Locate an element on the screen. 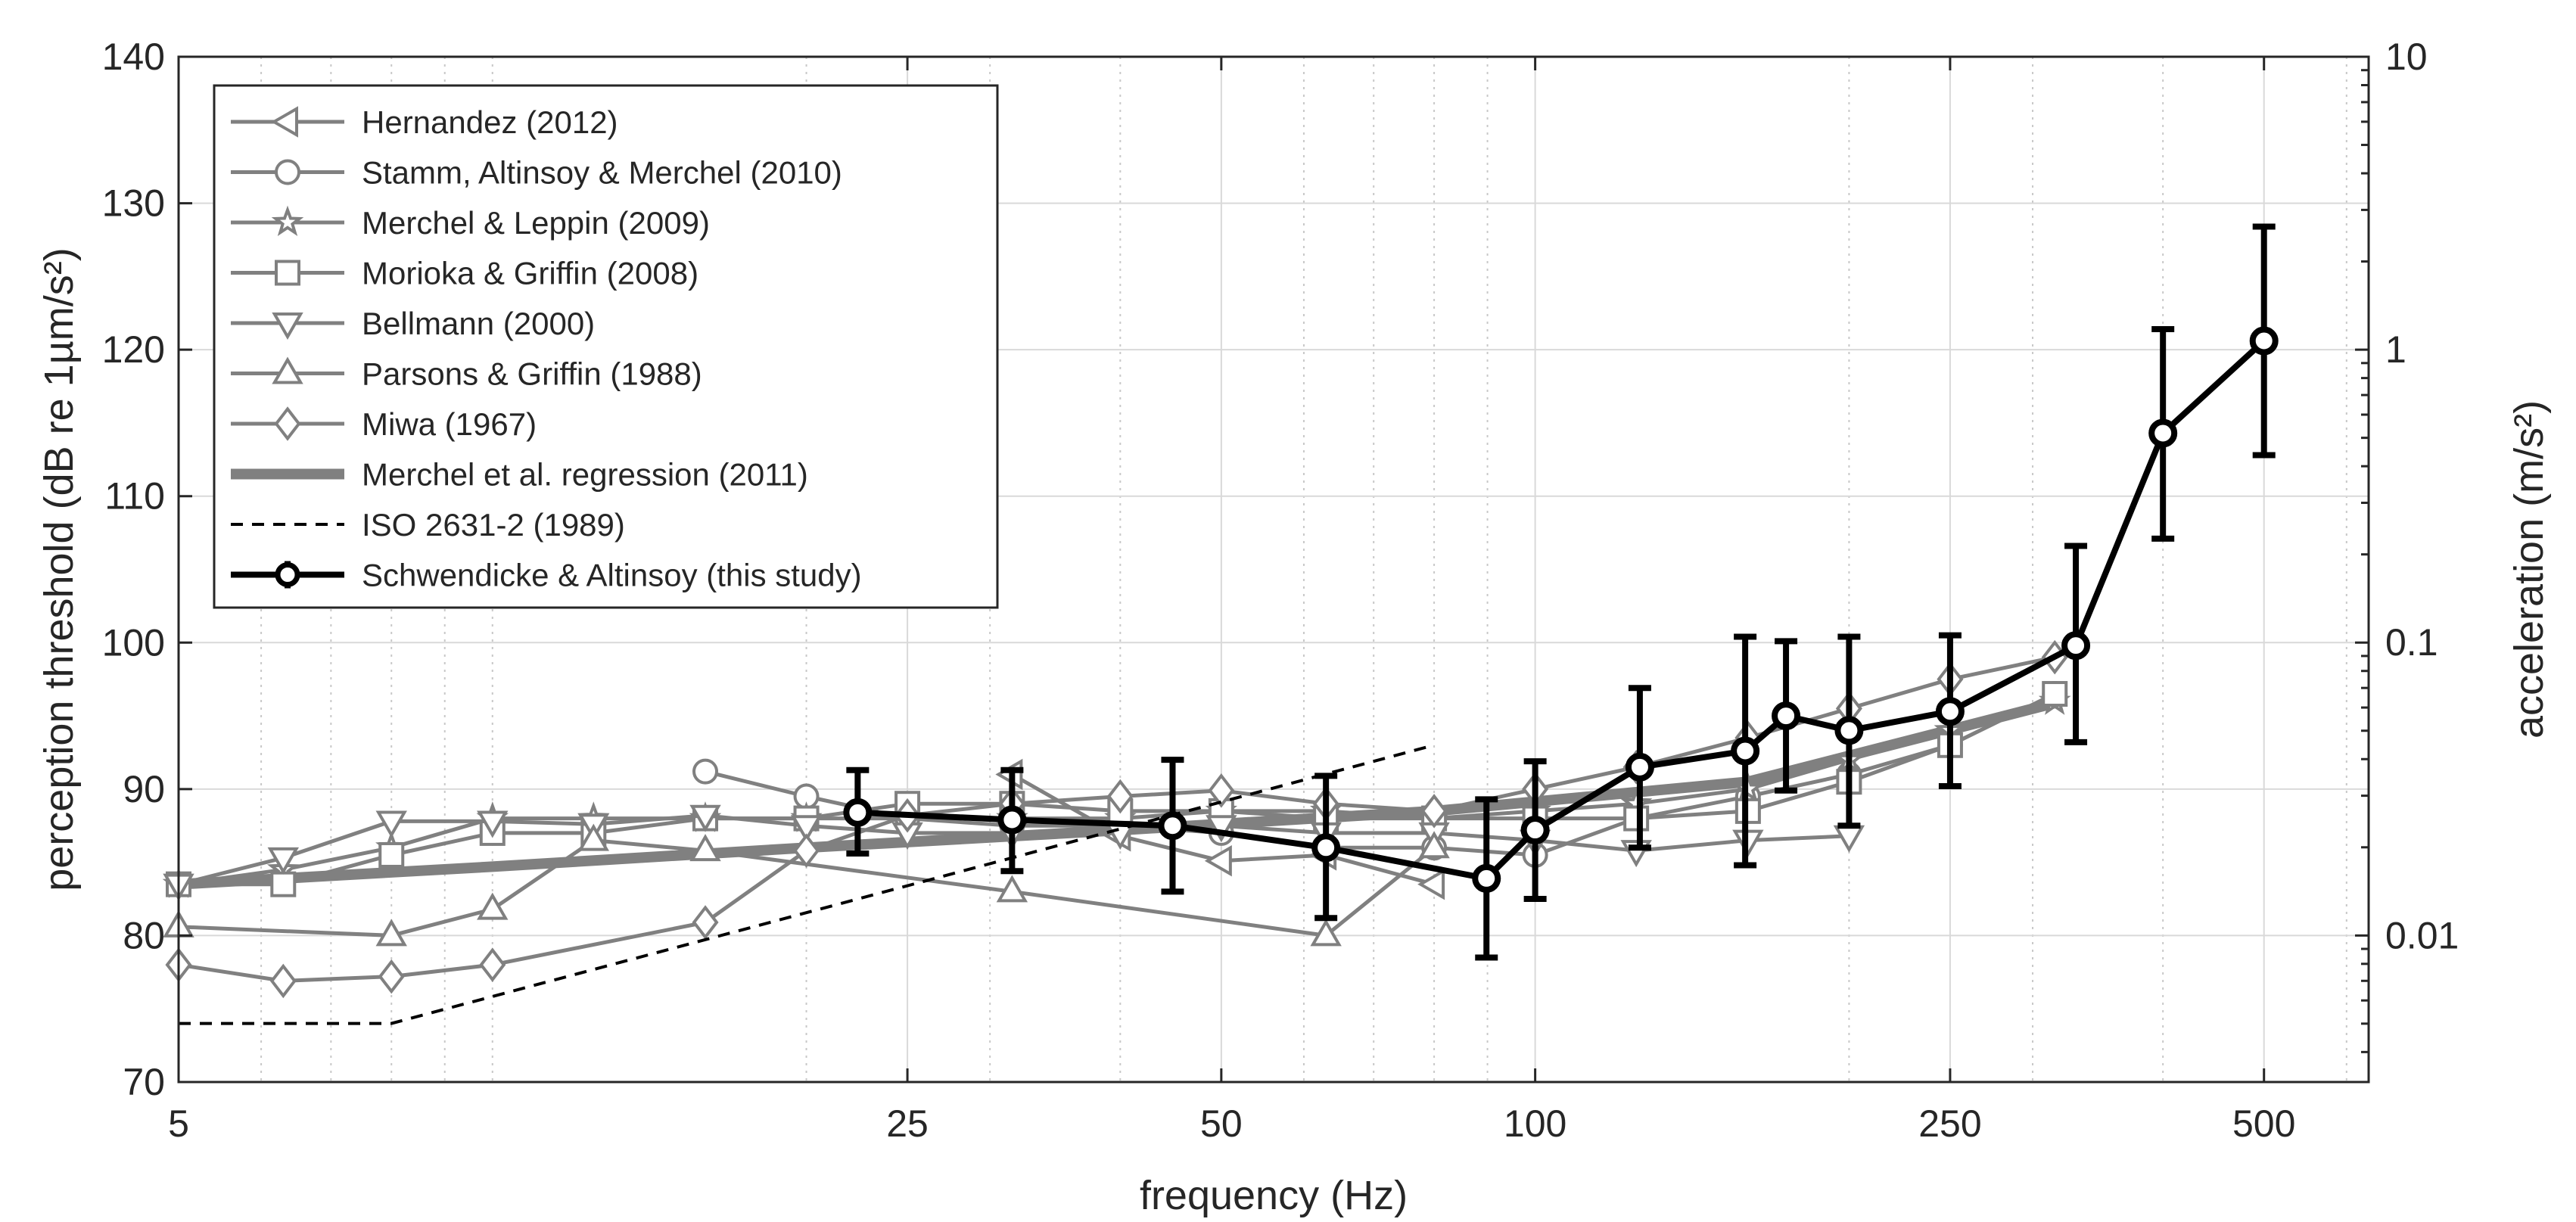  x-tick-label: 250 is located at coordinates (1949, 1123).